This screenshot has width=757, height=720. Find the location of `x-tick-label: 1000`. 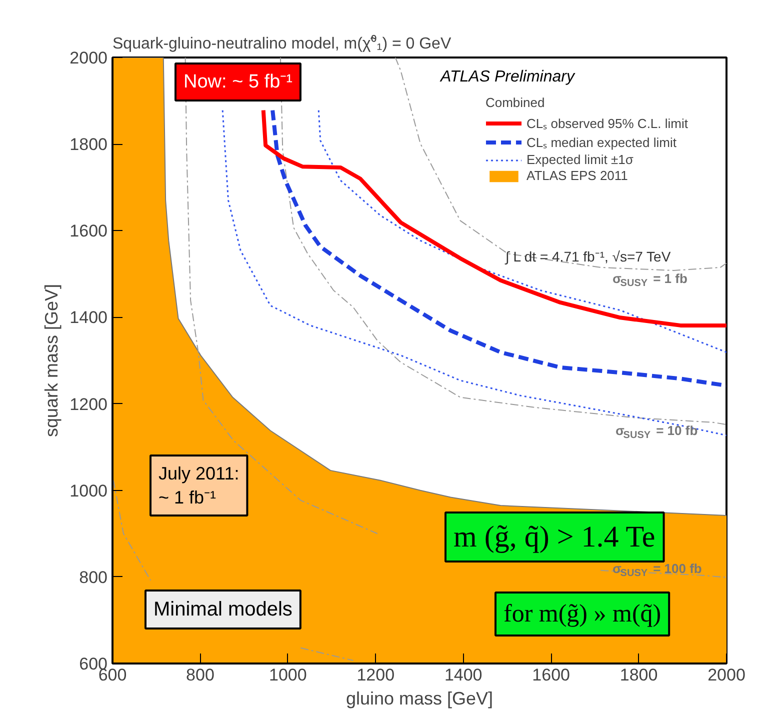

x-tick-label: 1000 is located at coordinates (288, 675).